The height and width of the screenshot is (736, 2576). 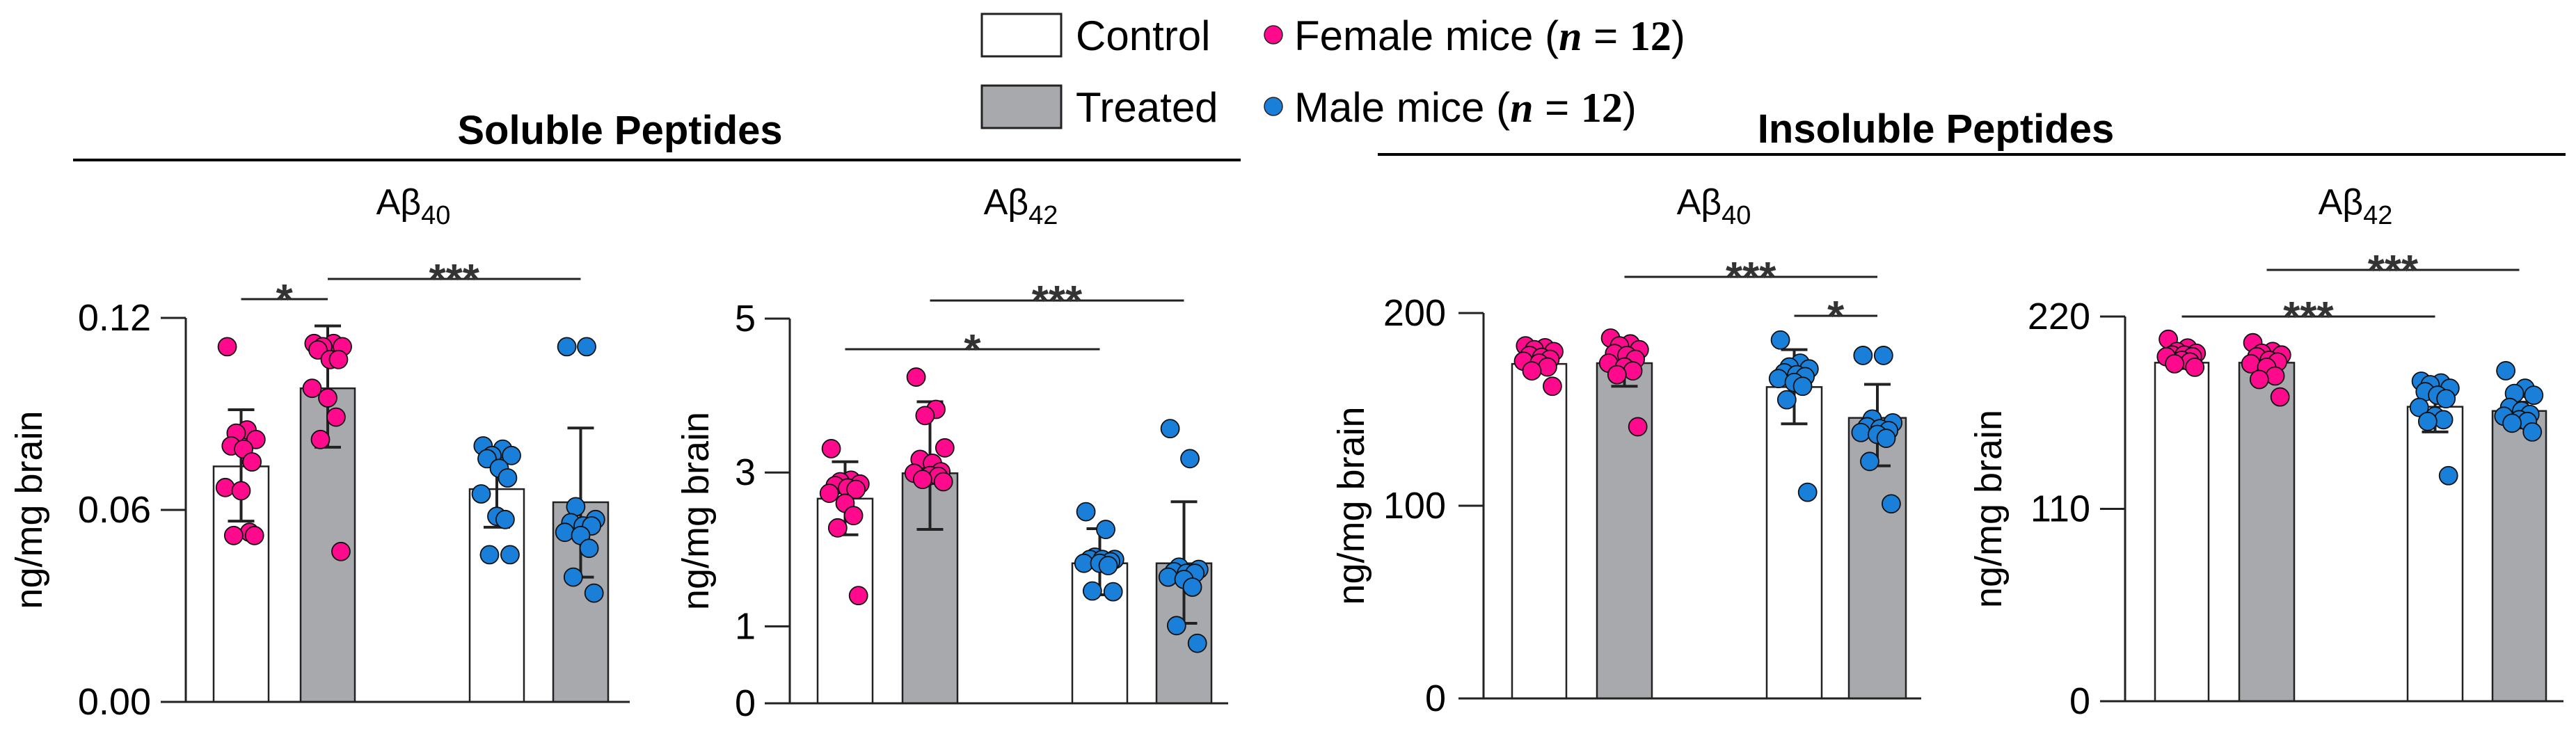 I want to click on legend-female-dot-icon, so click(x=1273, y=35).